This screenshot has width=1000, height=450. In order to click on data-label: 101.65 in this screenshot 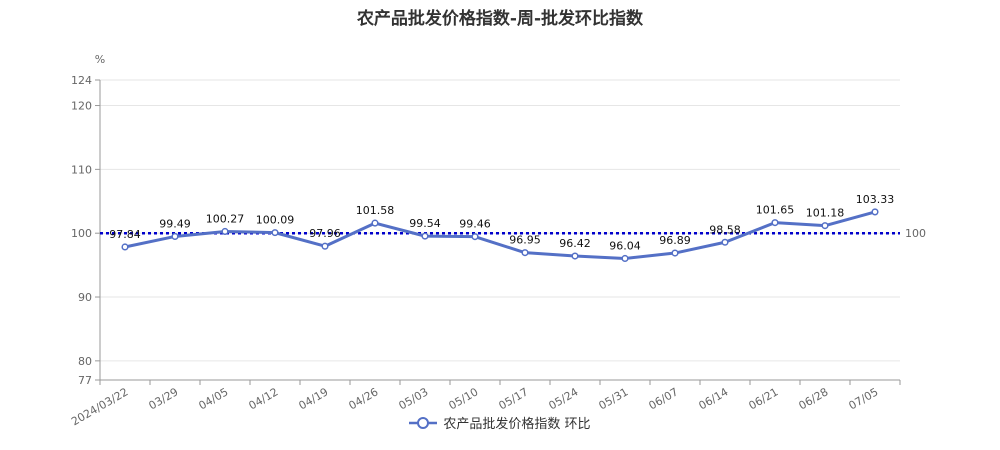, I will do `click(775, 210)`.